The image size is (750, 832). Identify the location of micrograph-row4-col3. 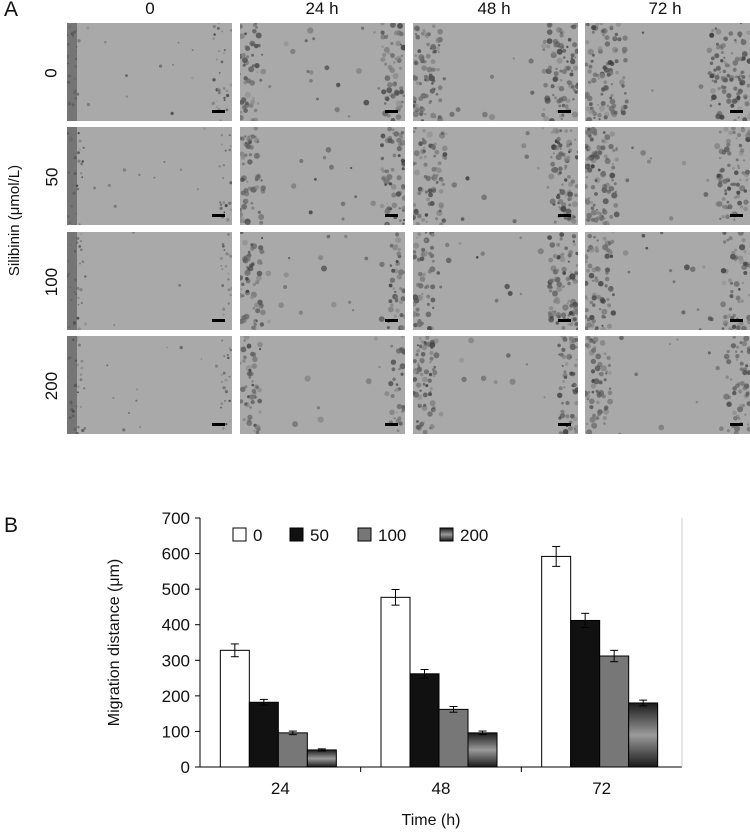
(495, 385).